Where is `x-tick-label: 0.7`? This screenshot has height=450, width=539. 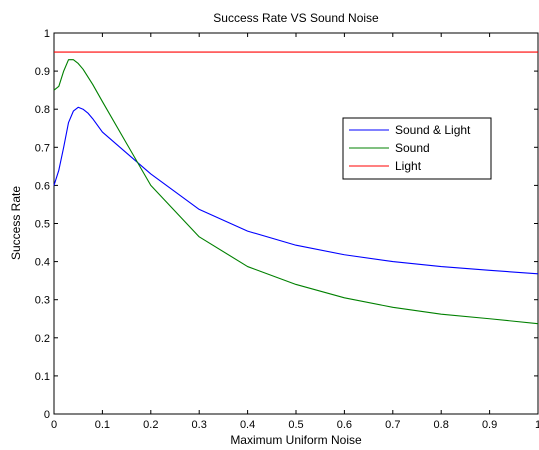 x-tick-label: 0.7 is located at coordinates (392, 425).